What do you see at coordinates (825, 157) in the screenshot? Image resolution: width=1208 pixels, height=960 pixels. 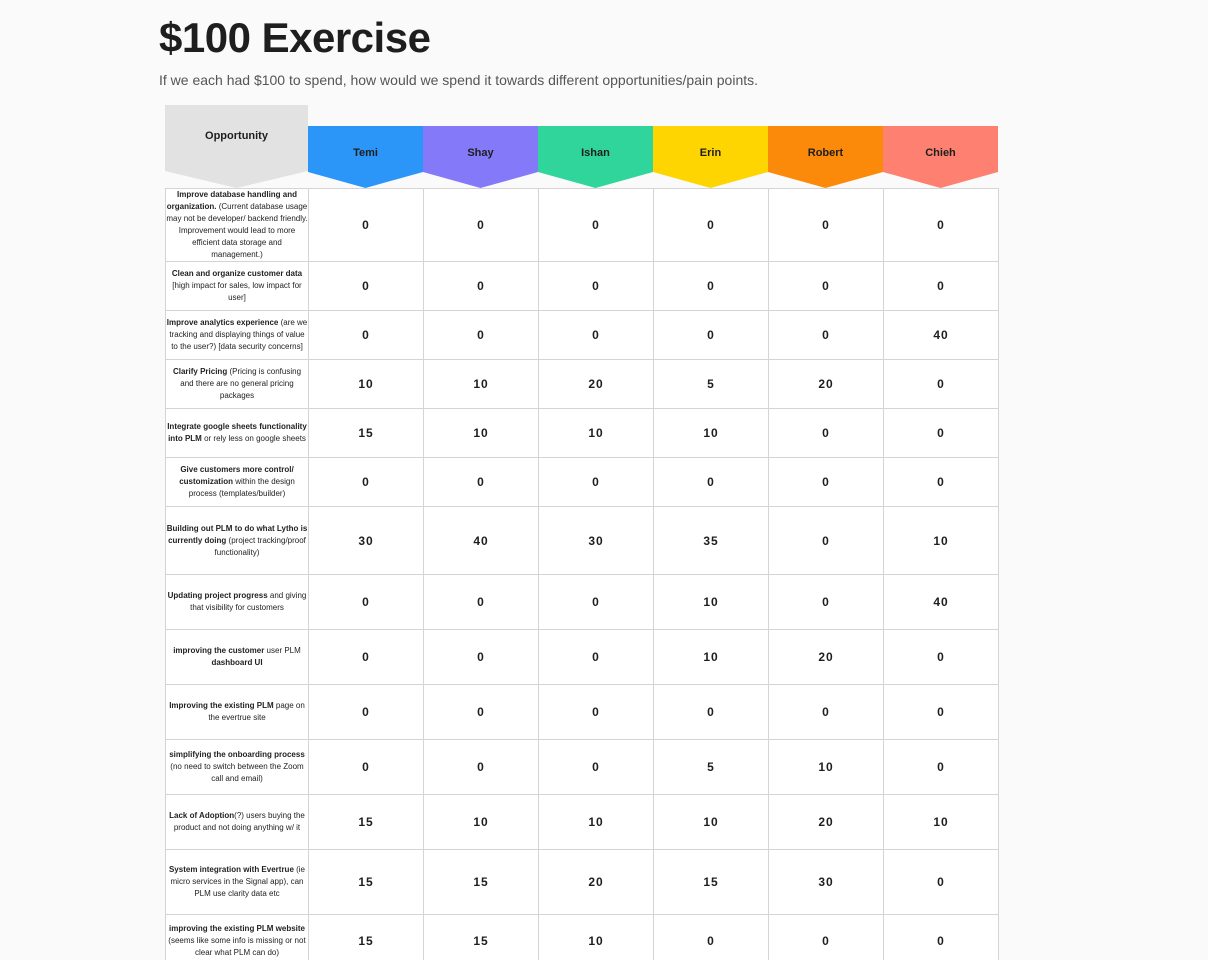 I see `person-header-robert: Robert` at bounding box center [825, 157].